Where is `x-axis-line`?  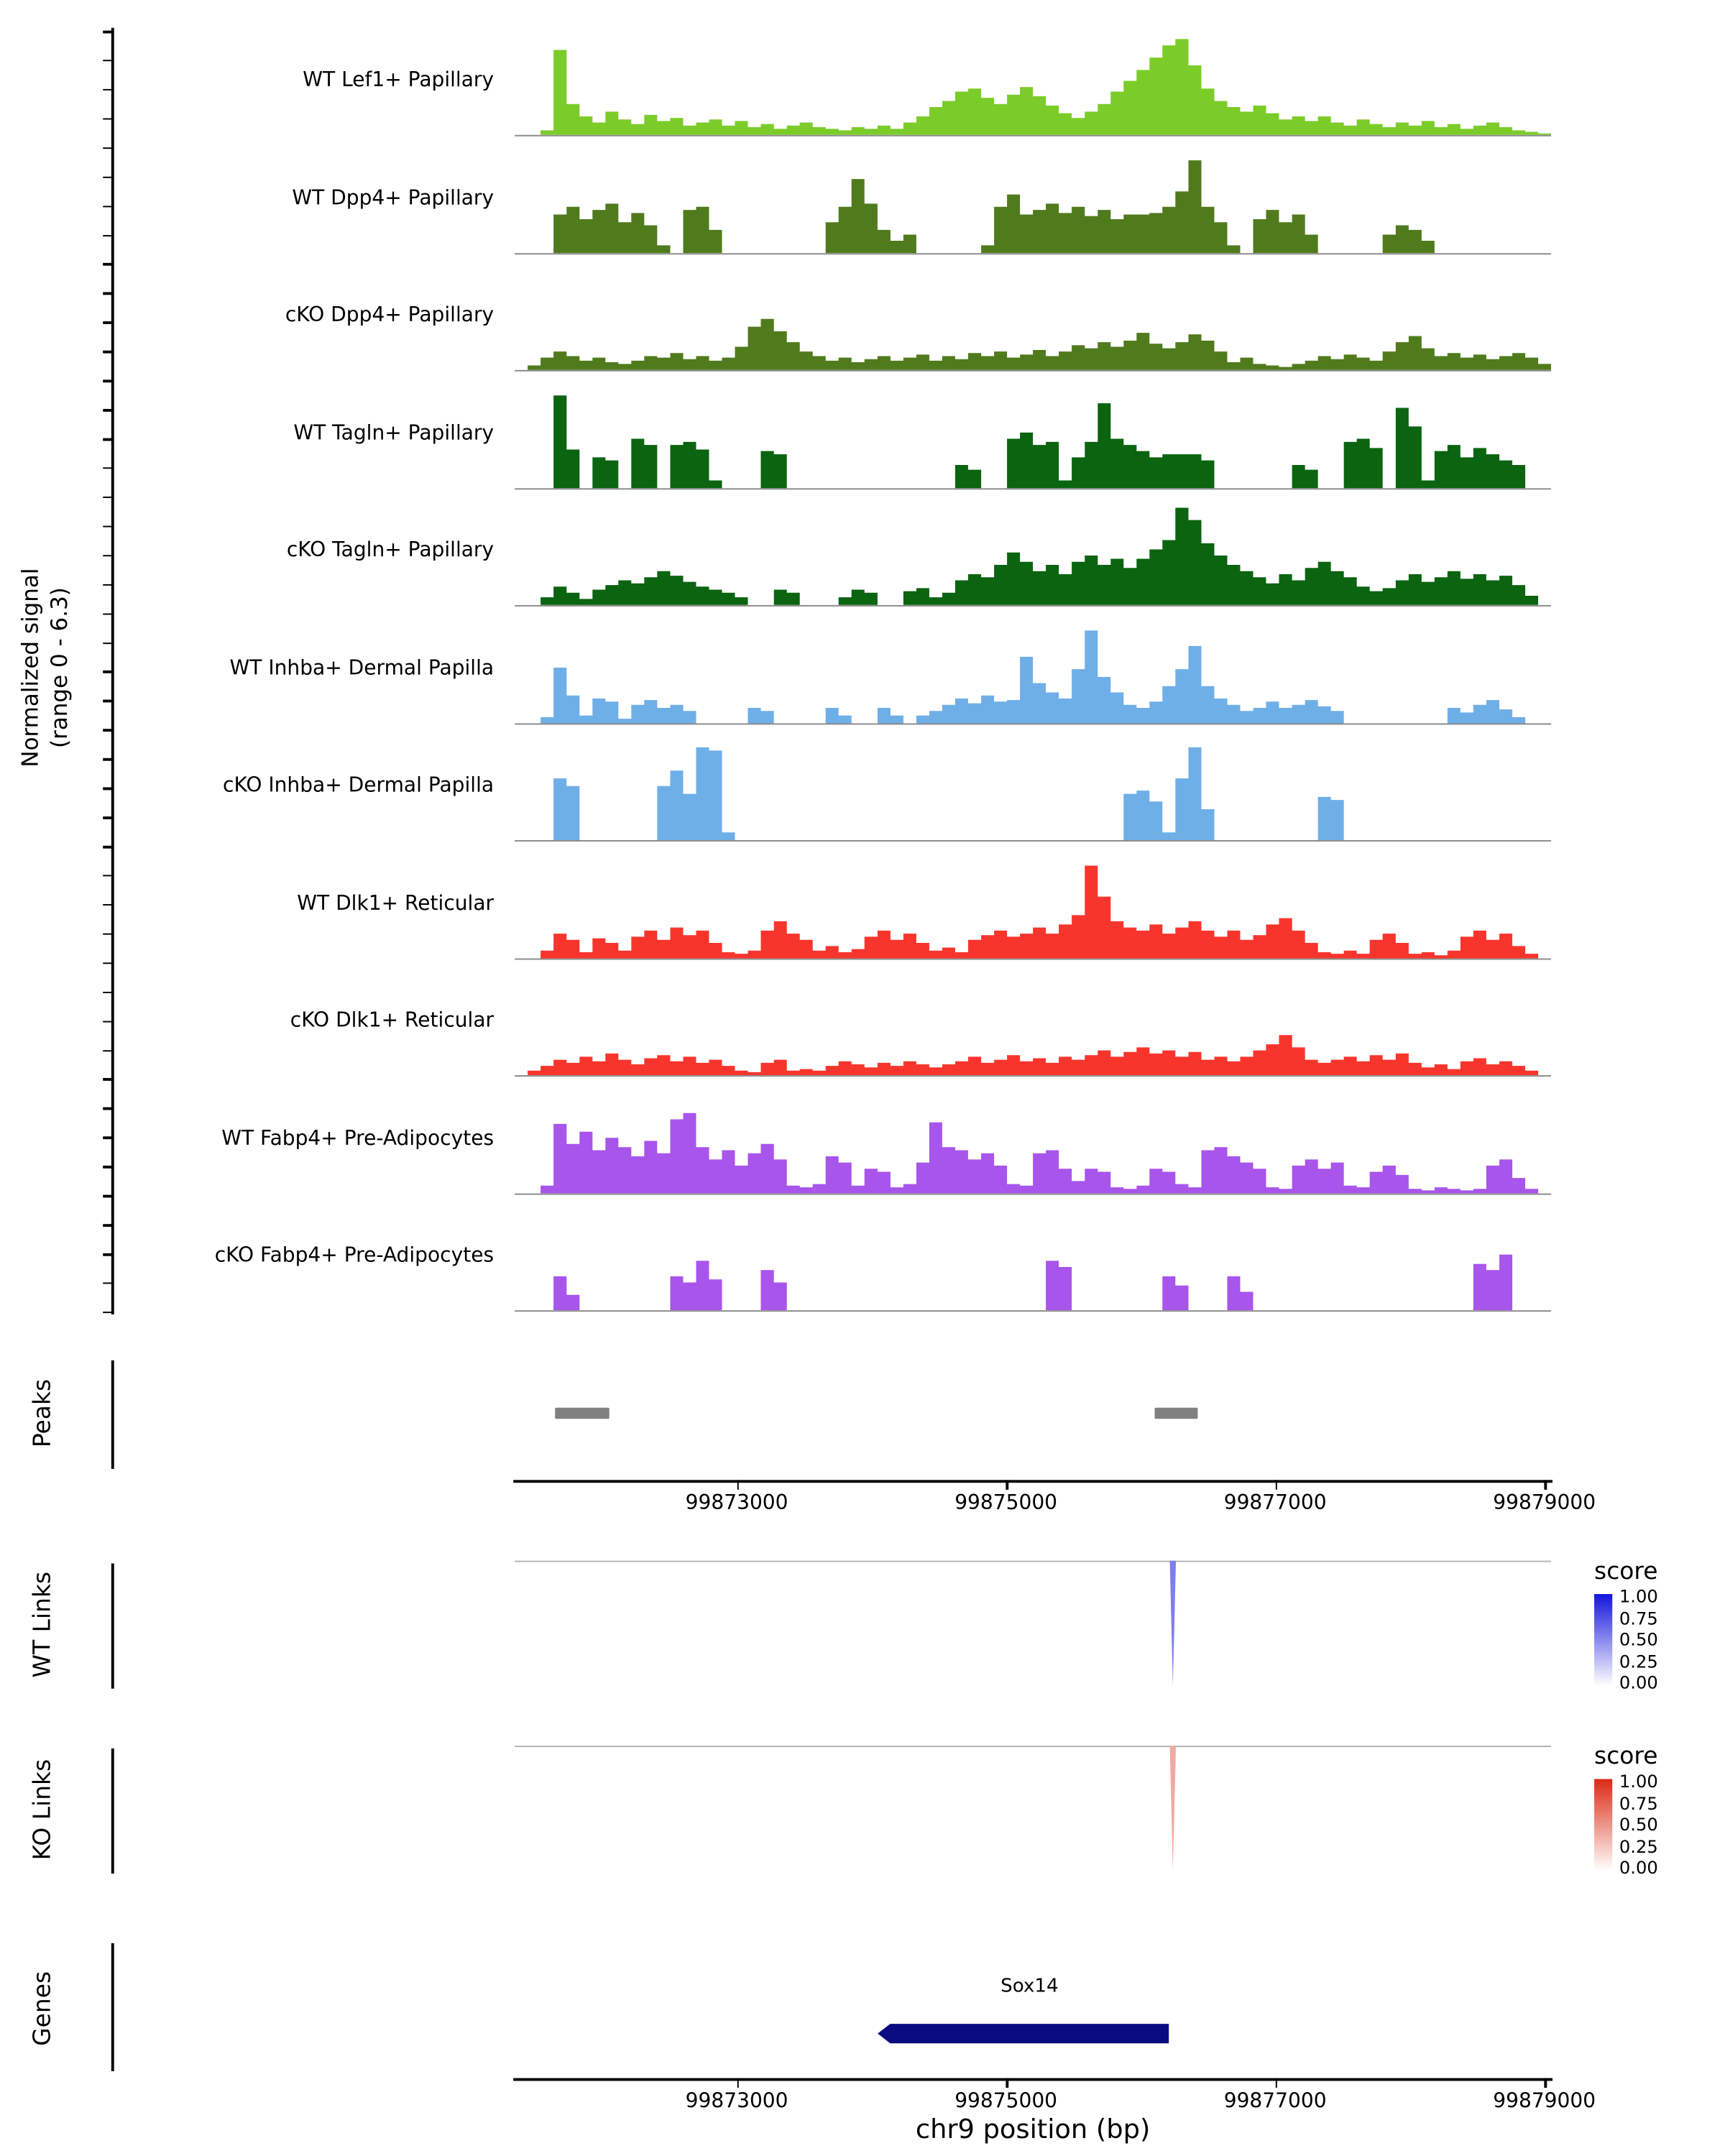 x-axis-line is located at coordinates (1032, 1481).